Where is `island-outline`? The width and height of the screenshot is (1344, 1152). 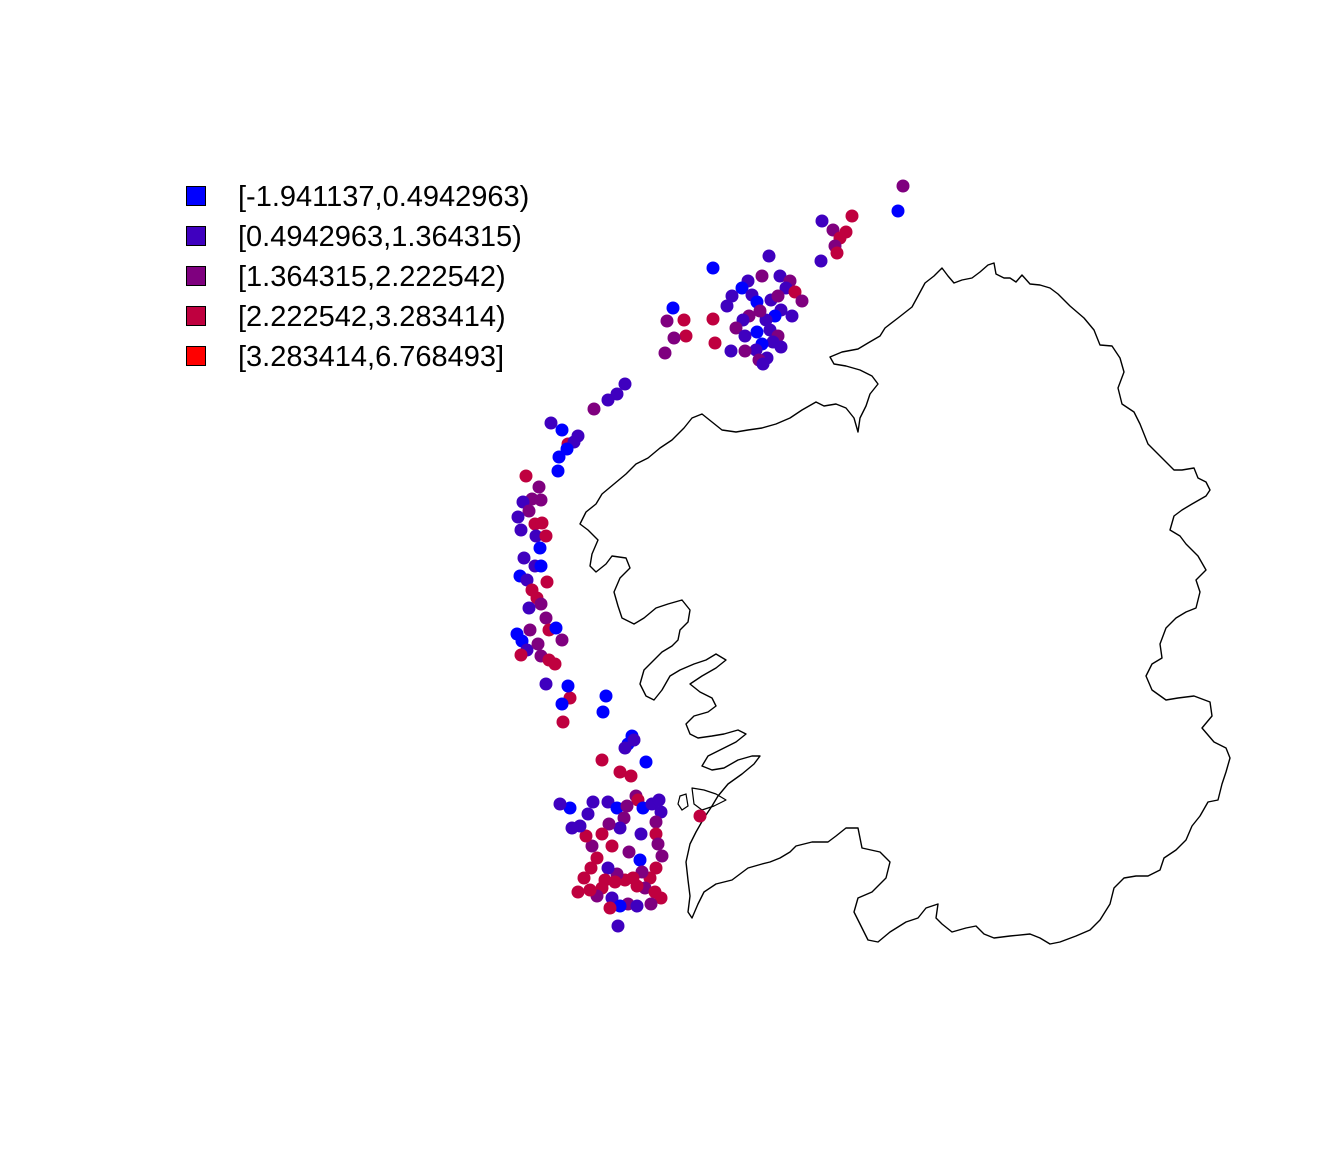 island-outline is located at coordinates (683, 802).